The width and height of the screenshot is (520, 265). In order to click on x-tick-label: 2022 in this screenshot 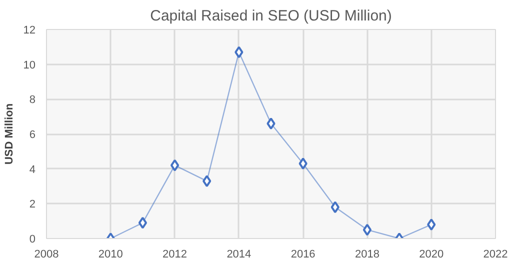, I will do `click(495, 254)`.